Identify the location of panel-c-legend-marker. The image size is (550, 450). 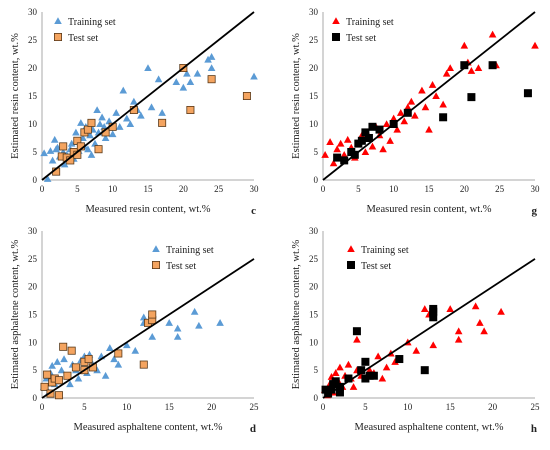
(58, 21).